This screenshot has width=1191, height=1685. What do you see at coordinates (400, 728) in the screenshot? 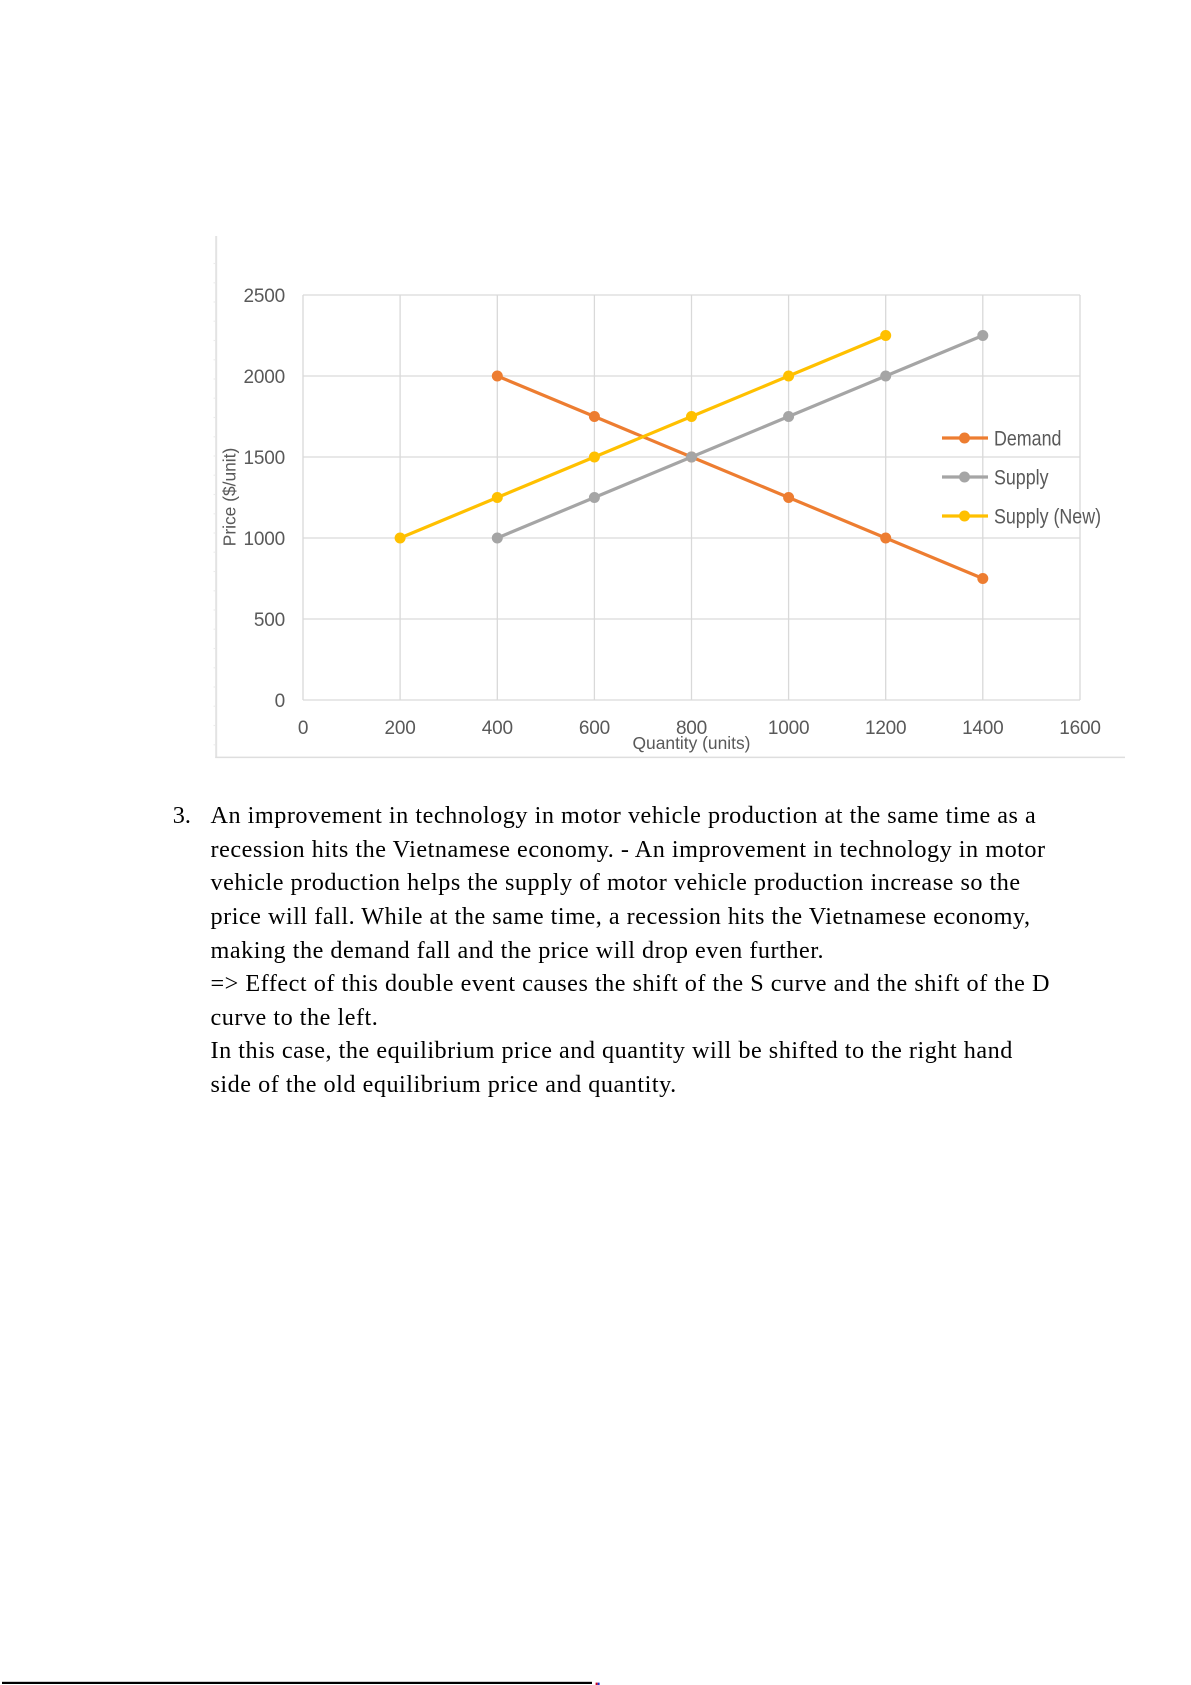
I see `svg-text: 200` at bounding box center [400, 728].